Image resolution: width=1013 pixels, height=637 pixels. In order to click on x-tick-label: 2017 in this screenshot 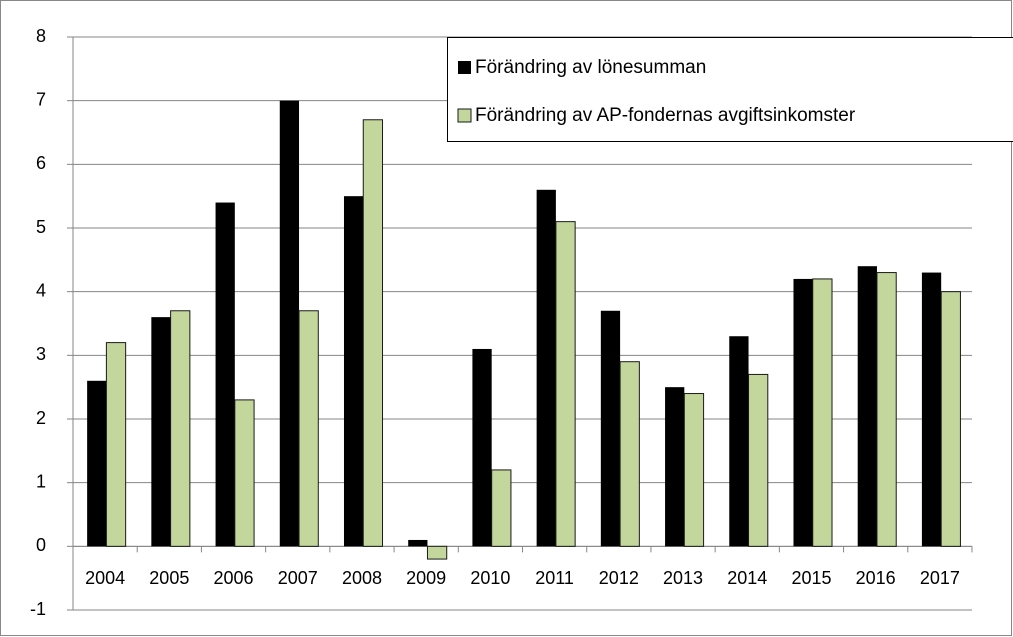, I will do `click(940, 578)`.